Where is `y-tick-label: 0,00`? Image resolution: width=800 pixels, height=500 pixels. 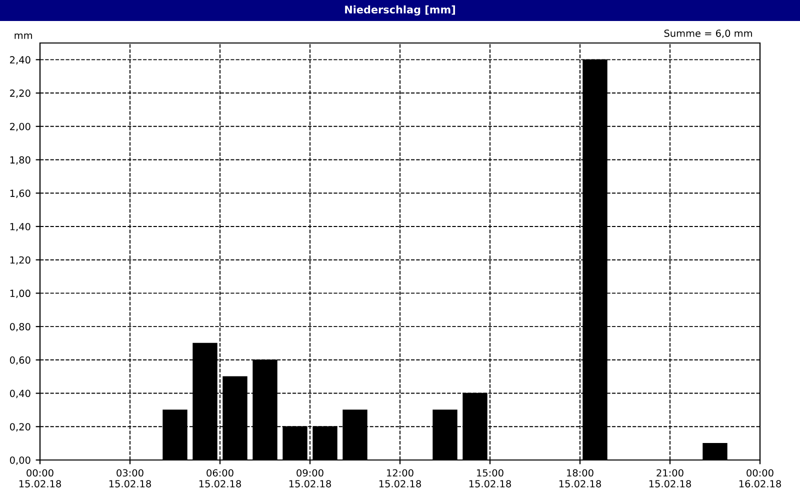
y-tick-label: 0,00 is located at coordinates (20, 460).